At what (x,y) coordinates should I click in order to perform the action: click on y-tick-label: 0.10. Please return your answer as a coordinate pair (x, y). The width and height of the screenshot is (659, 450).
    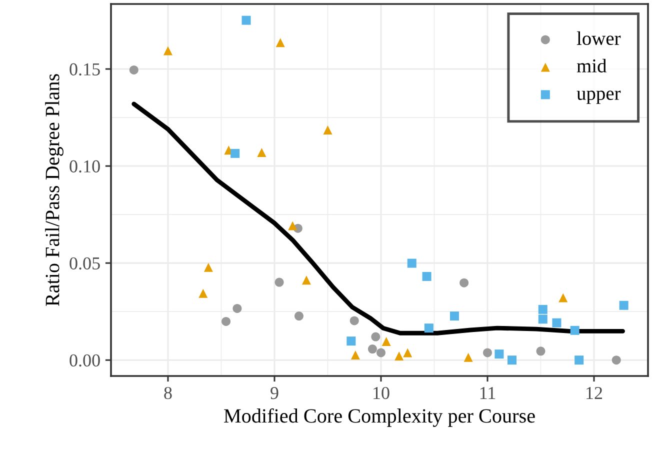
    Looking at the image, I should click on (85, 166).